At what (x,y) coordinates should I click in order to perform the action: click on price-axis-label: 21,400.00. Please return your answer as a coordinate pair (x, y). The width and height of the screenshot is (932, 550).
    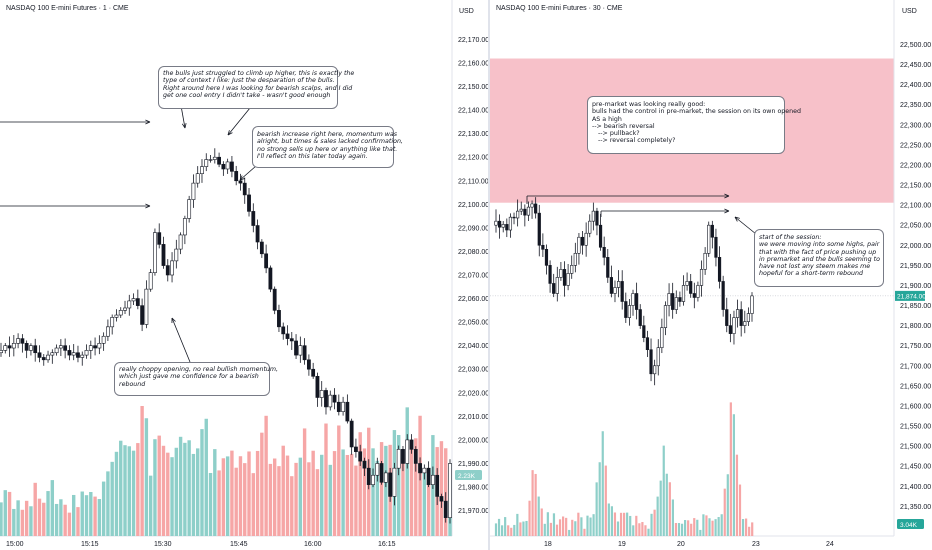
    Looking at the image, I should click on (915, 487).